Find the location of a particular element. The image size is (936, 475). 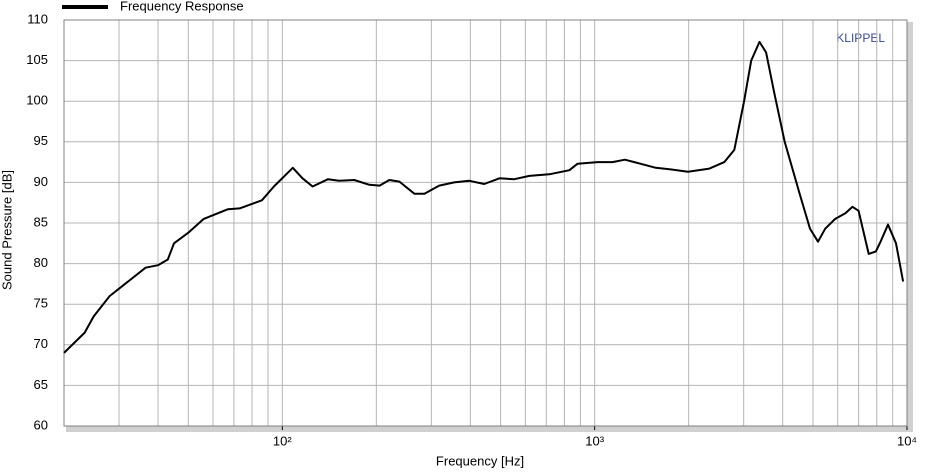

y-tick-label: 95 is located at coordinates (41, 140).